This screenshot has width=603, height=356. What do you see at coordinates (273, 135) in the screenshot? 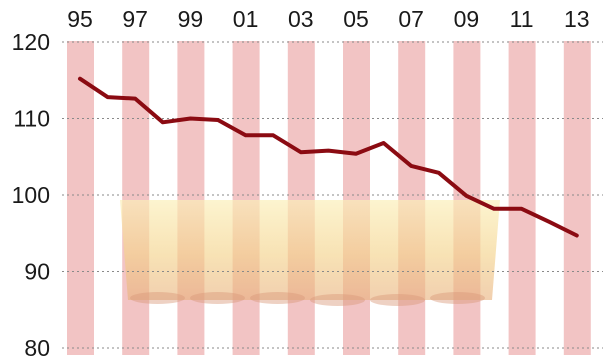
I see `data-point-2002` at bounding box center [273, 135].